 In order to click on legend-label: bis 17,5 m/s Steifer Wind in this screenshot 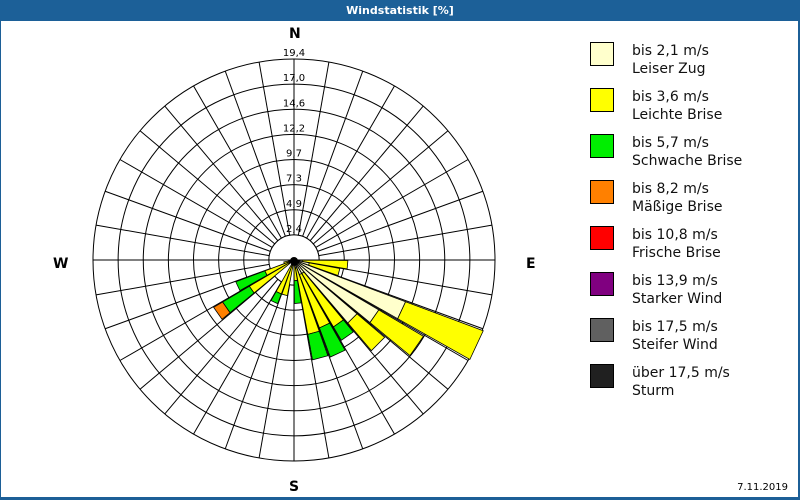, I will do `click(675, 336)`.